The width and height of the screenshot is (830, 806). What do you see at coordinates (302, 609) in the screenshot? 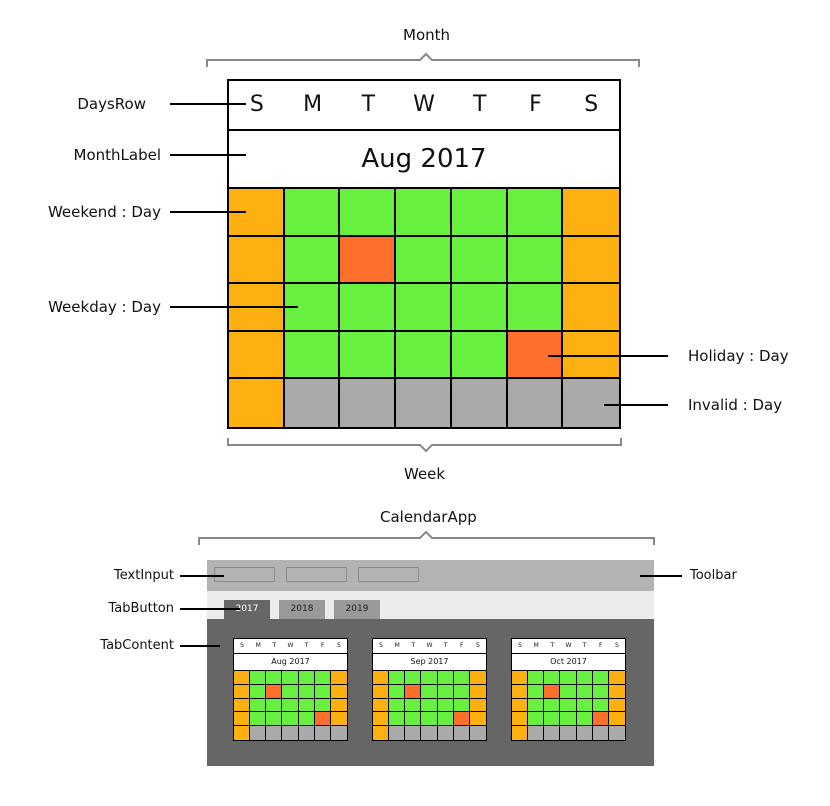
I see `tab-button-2018: 2018` at bounding box center [302, 609].